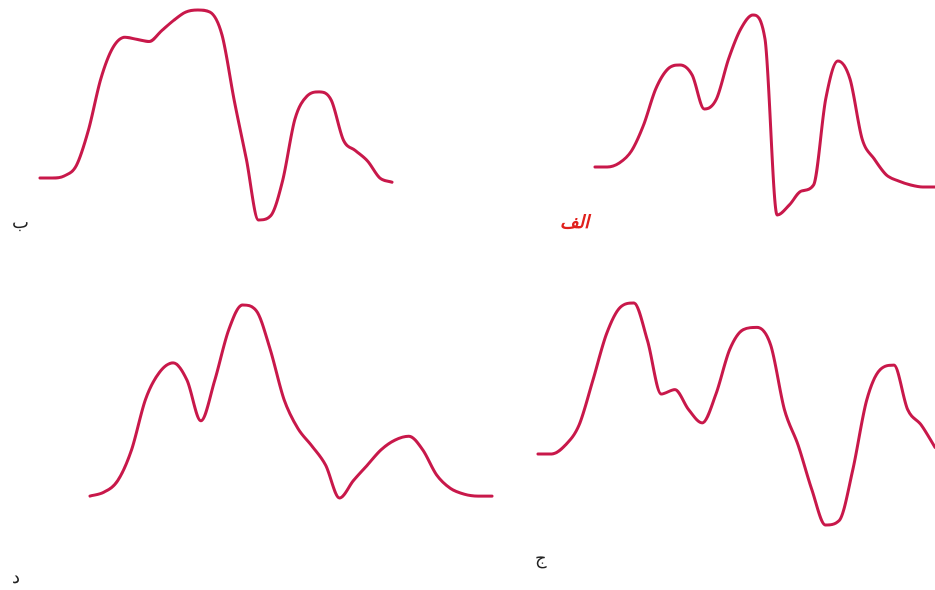  I want to click on text: الف, so click(575, 222).